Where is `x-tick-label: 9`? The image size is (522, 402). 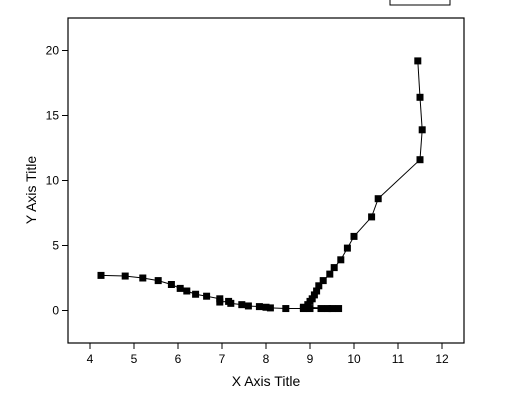 x-tick-label: 9 is located at coordinates (310, 359).